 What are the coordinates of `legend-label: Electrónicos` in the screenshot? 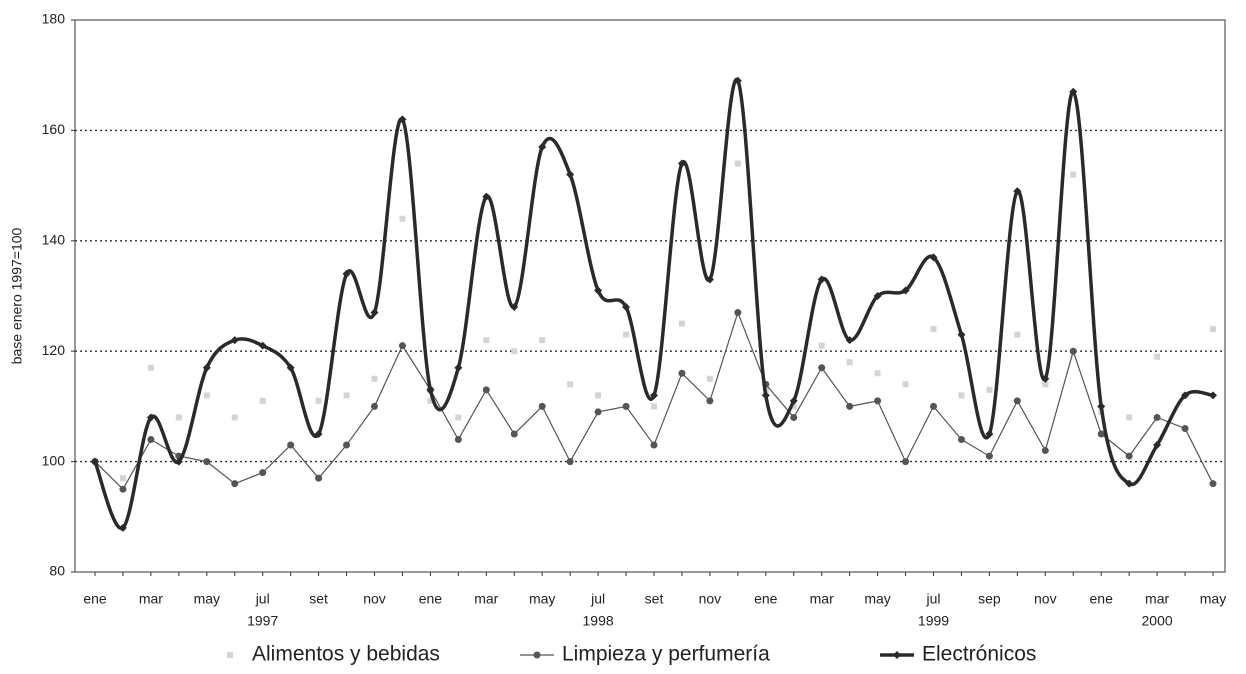 It's located at (979, 654).